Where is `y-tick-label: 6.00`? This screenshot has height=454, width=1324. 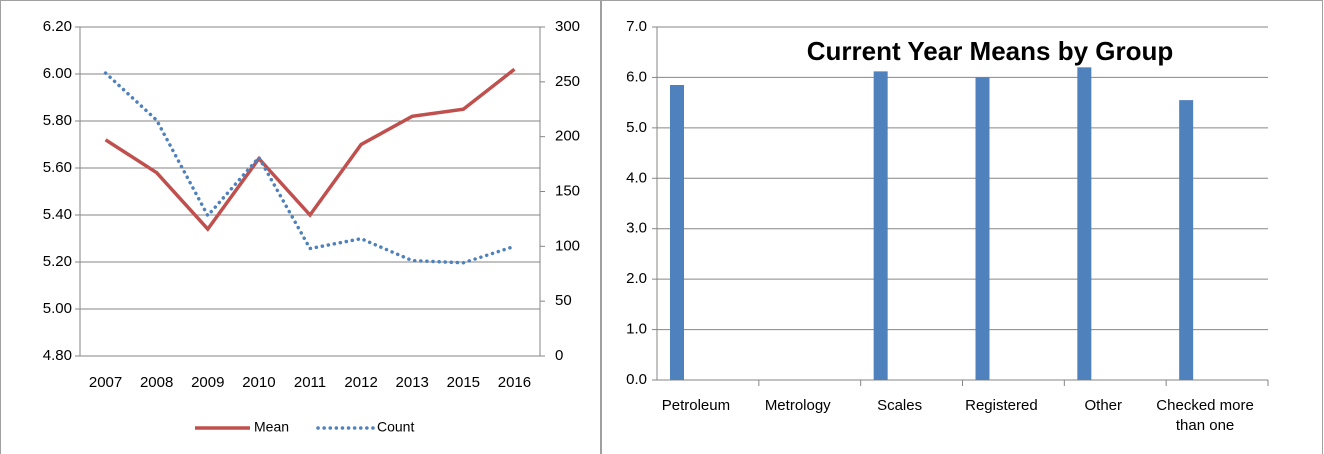 y-tick-label: 6.00 is located at coordinates (57, 73).